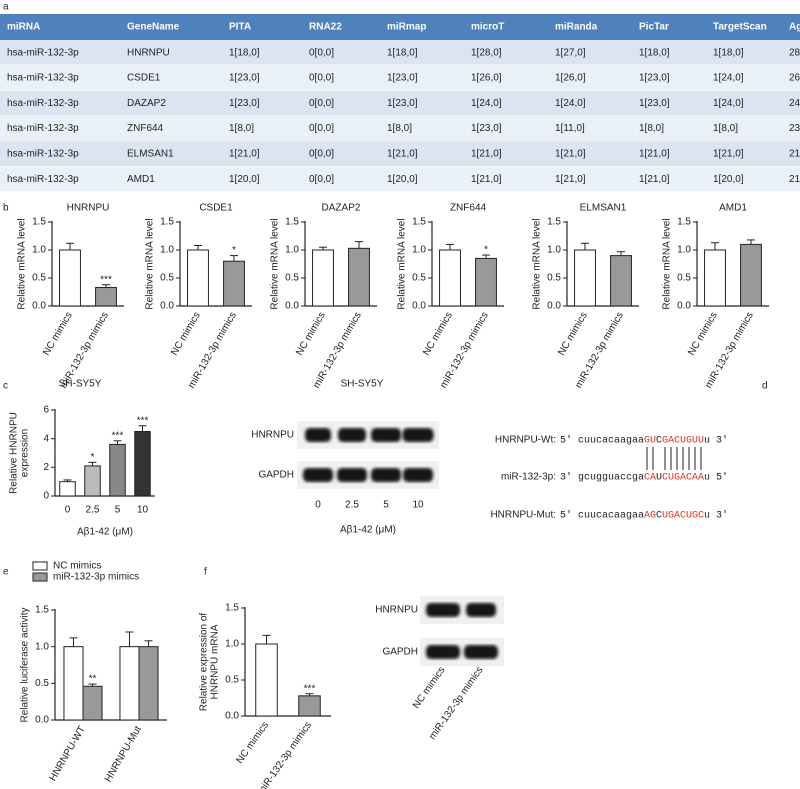 This screenshot has width=800, height=789. Describe the element at coordinates (105, 532) in the screenshot. I see `x-axis-label: Aβ1-42 (μM)` at that location.